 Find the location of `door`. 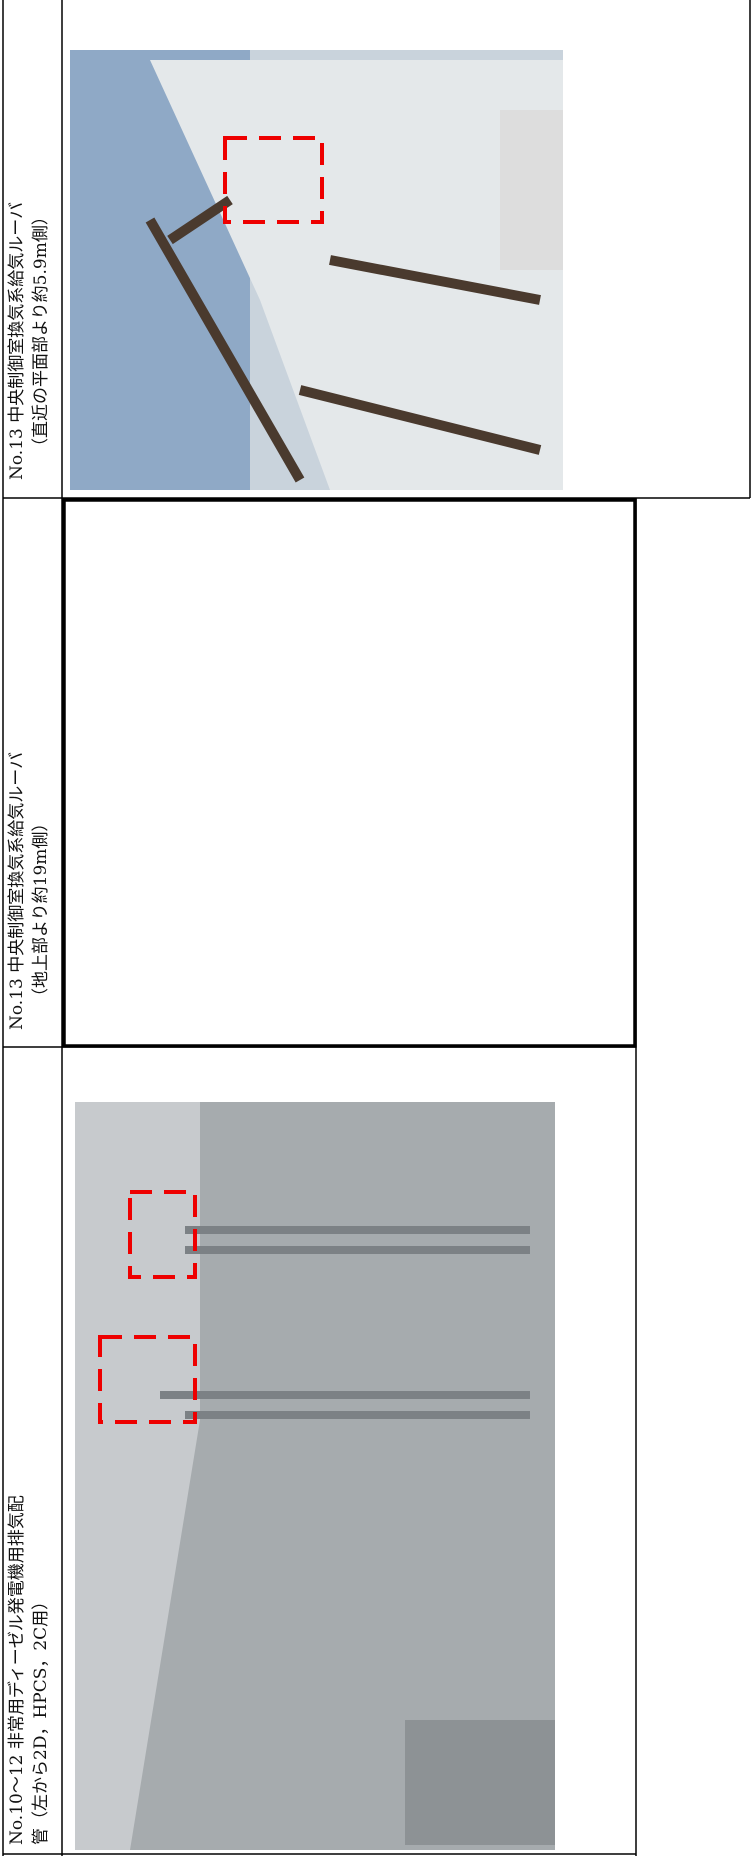

door is located at coordinates (480, 1782).